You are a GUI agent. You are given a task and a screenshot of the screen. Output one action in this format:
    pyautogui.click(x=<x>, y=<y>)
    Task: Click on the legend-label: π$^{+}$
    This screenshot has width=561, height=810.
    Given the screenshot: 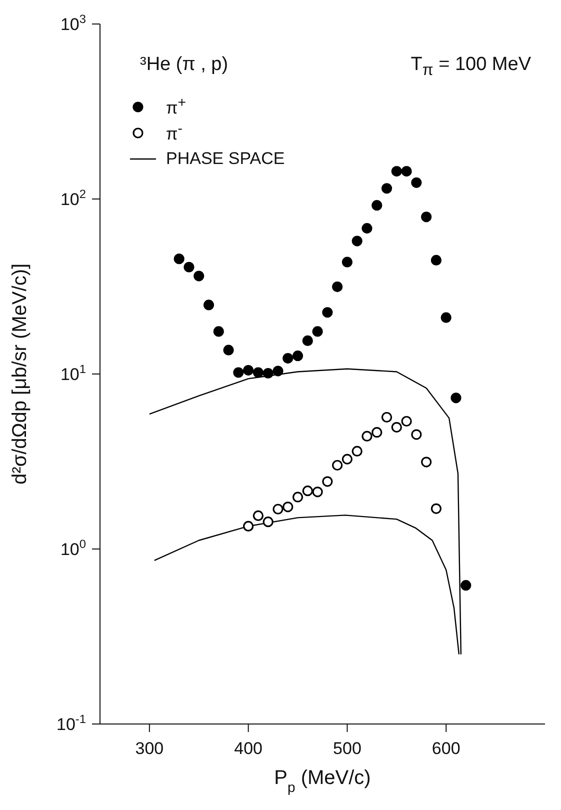 What is the action you would take?
    pyautogui.click(x=176, y=107)
    